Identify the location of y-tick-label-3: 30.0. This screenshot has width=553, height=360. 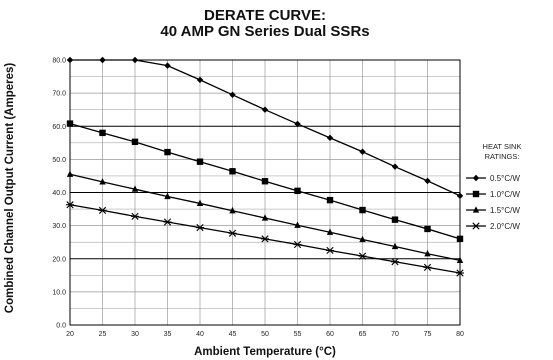
(59, 226).